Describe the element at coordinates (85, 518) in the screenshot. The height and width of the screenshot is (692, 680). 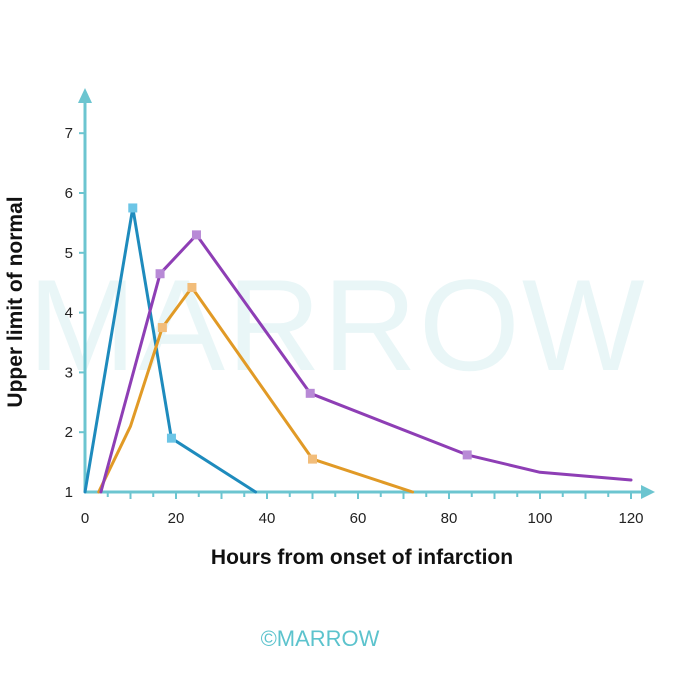
I see `x-tick-label: 0` at that location.